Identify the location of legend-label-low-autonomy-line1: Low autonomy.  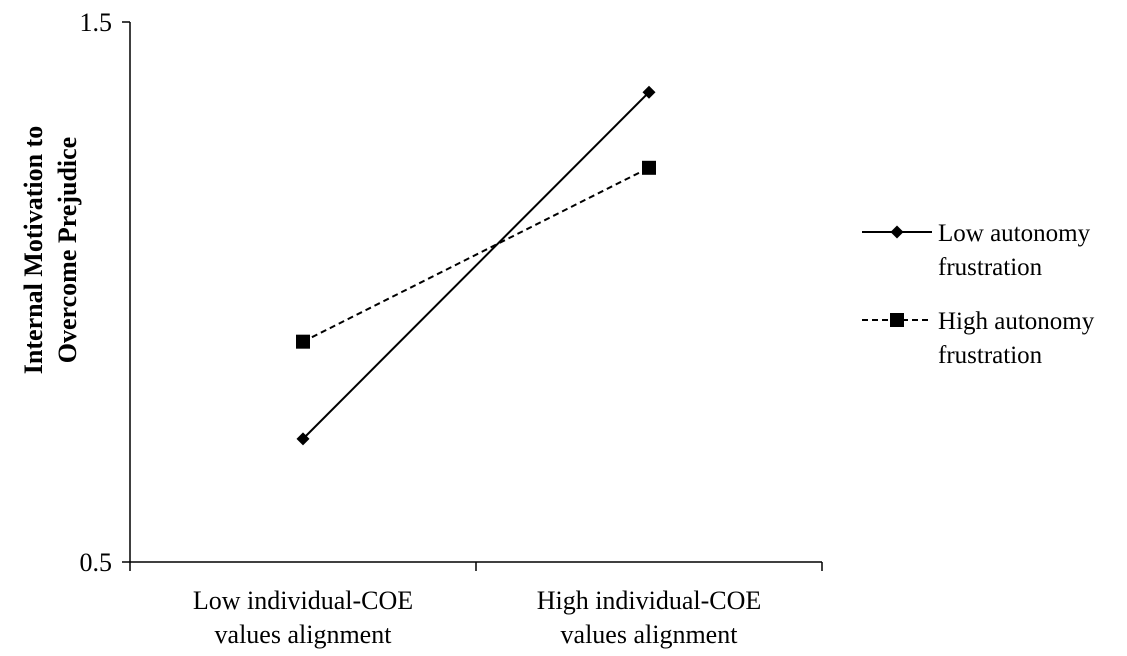
(1014, 233).